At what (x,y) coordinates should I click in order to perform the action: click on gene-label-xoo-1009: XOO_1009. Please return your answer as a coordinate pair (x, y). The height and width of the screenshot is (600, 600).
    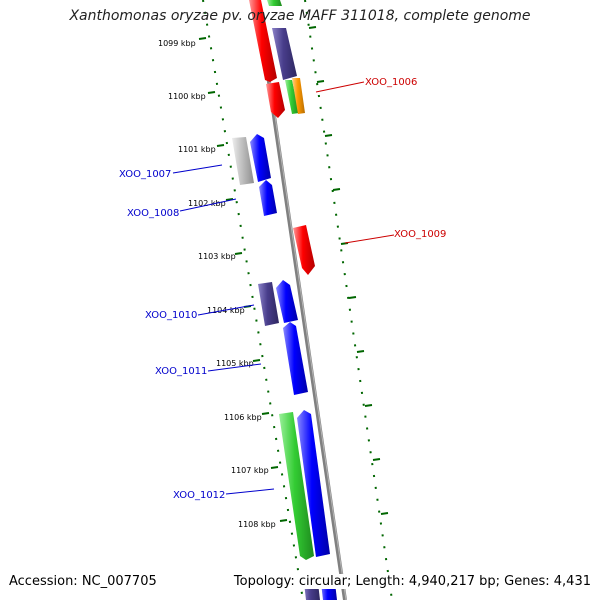
    Looking at the image, I should click on (420, 234).